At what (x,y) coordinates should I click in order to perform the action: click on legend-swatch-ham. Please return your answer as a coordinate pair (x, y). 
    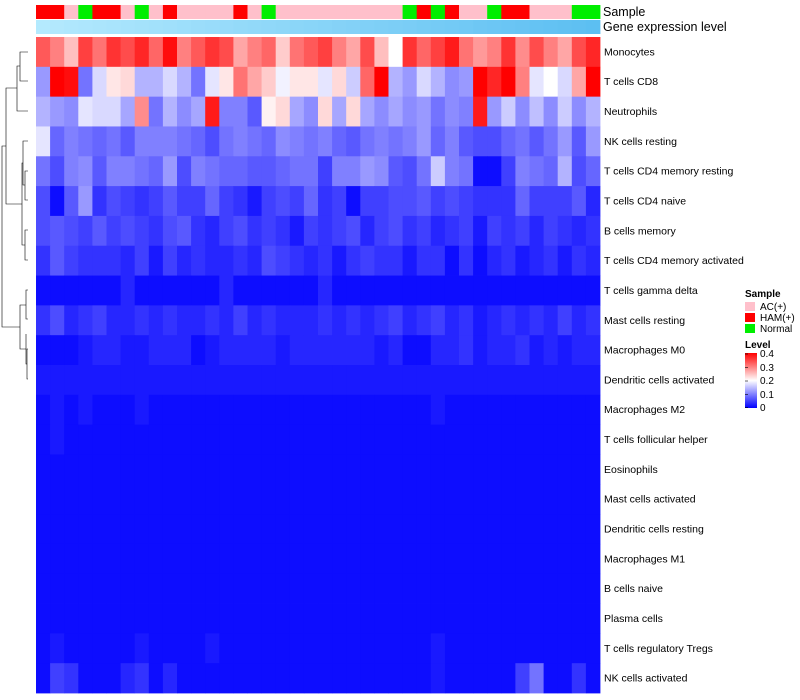
    Looking at the image, I should click on (750, 317).